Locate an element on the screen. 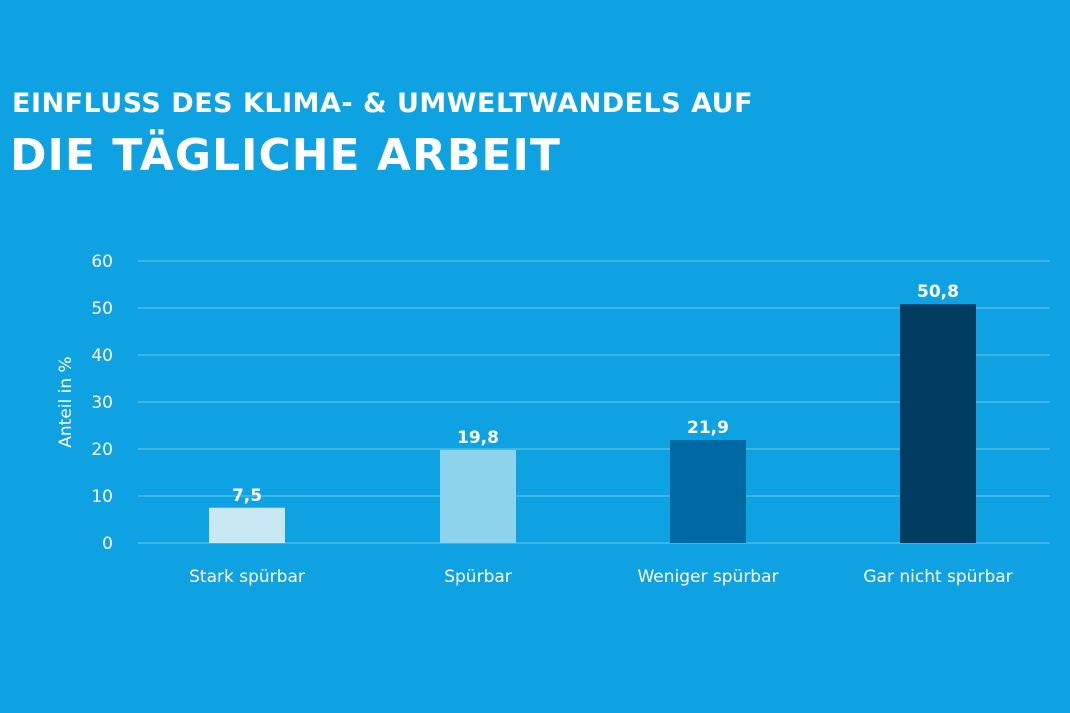  y-tick-label: 0 is located at coordinates (107, 544).